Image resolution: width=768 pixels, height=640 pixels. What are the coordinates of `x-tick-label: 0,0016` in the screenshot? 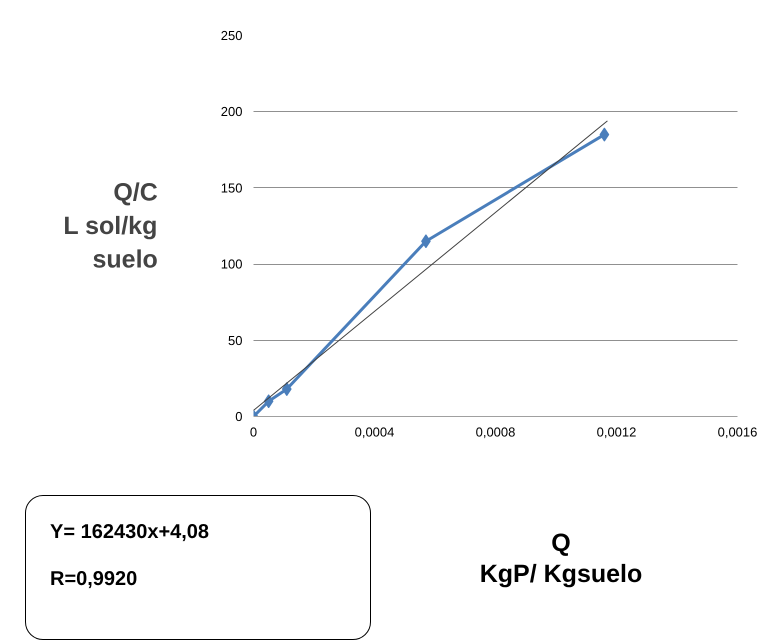 It's located at (738, 432).